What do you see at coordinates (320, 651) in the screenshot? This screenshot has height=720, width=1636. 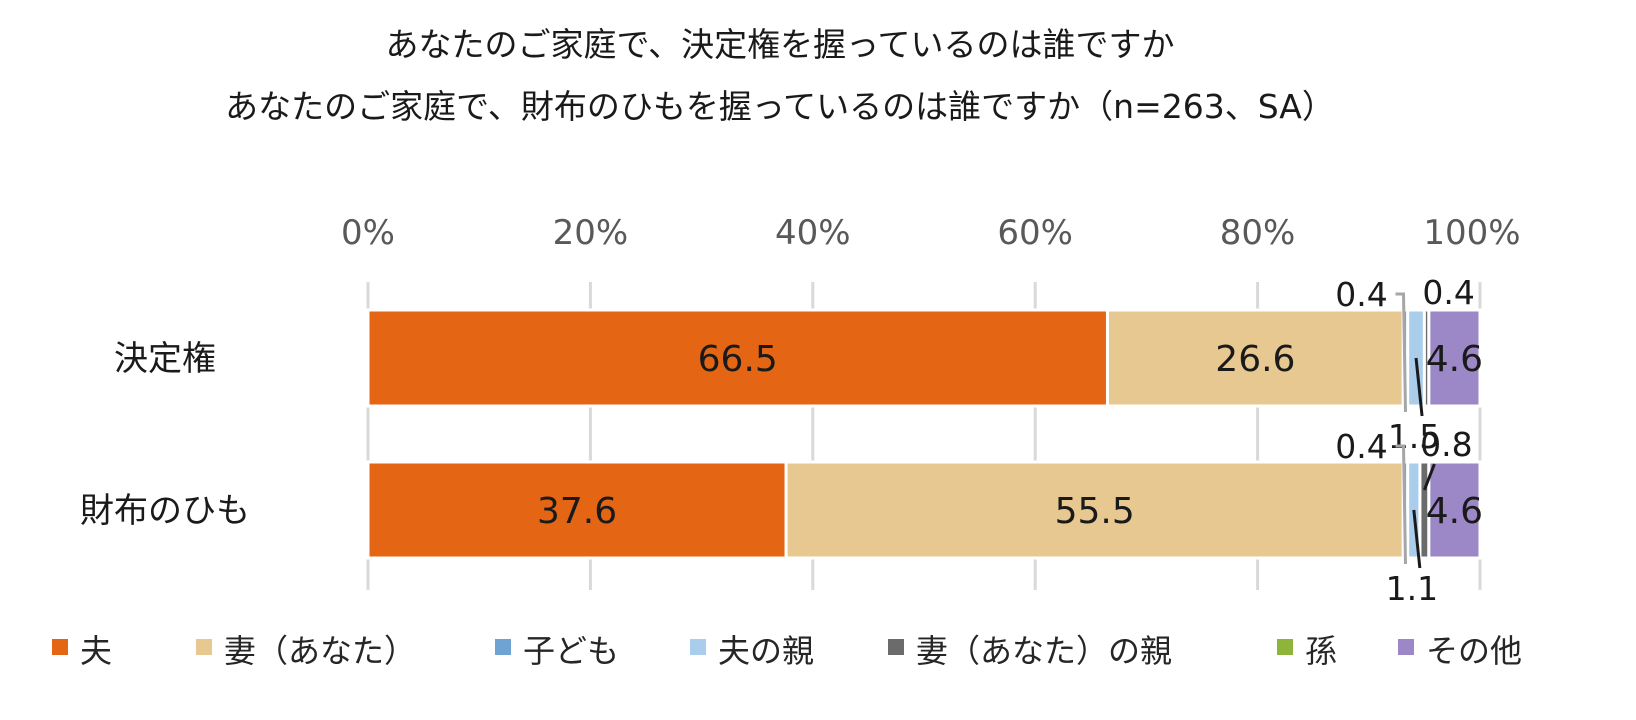 I see `legend-label: 妻（あなた）` at bounding box center [320, 651].